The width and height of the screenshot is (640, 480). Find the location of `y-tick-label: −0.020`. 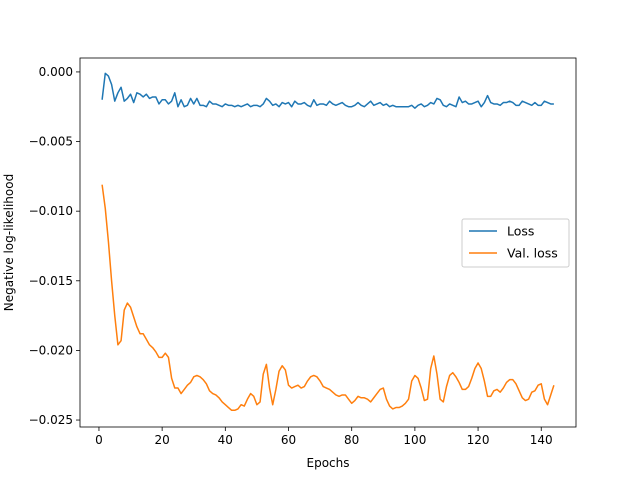

y-tick-label: −0.020 is located at coordinates (51, 350).